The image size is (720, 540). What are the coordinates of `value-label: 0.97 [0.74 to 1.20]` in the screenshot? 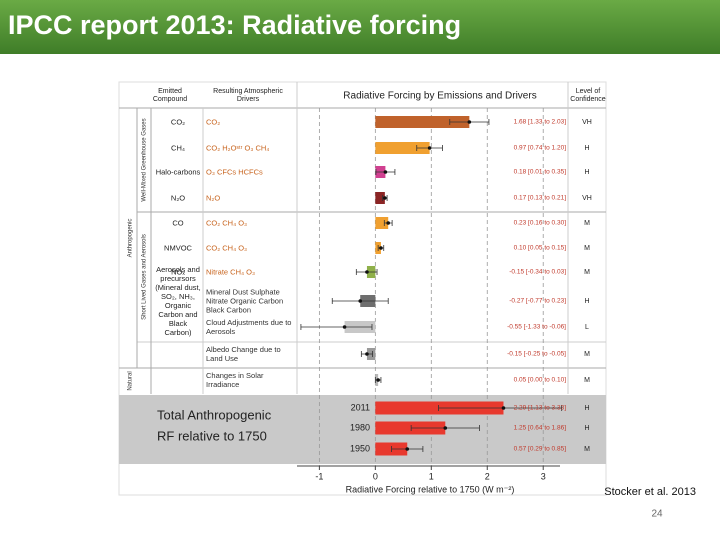 It's located at (540, 148).